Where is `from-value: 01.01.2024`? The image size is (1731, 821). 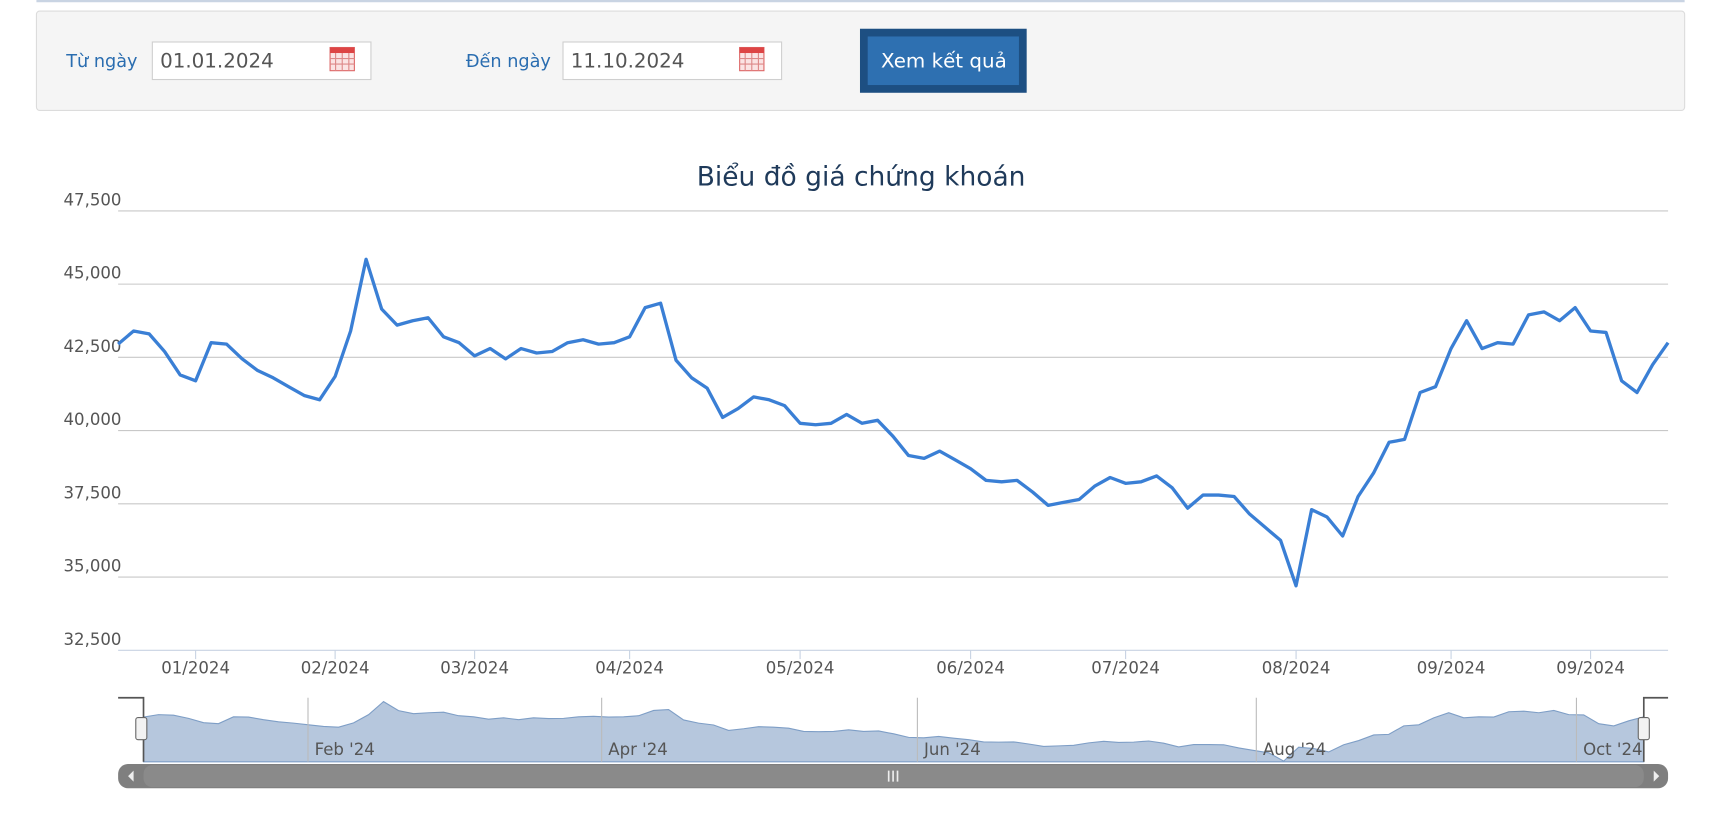 from-value: 01.01.2024 is located at coordinates (217, 60).